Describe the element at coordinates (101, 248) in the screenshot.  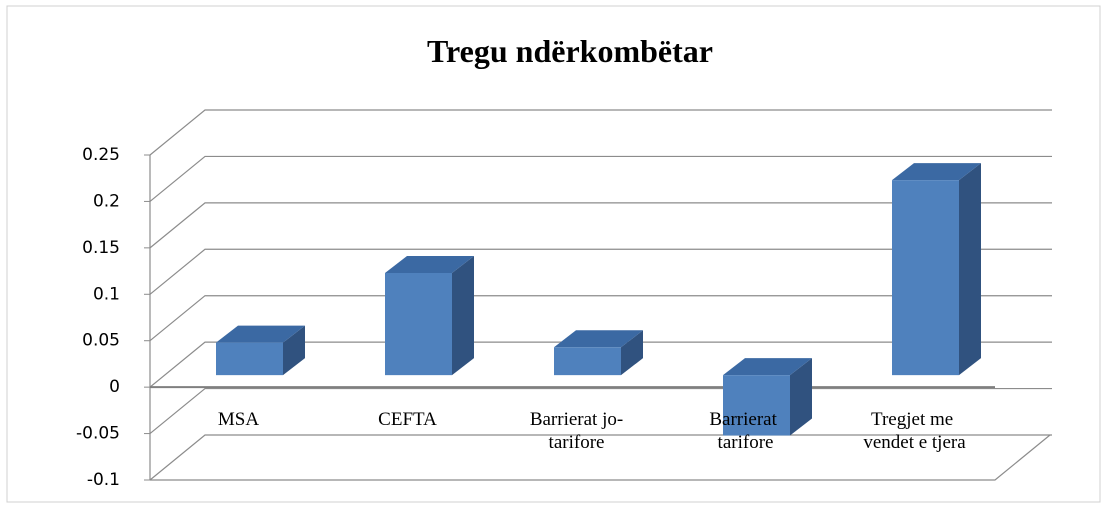
I see `y-tick-label: 0.15` at that location.